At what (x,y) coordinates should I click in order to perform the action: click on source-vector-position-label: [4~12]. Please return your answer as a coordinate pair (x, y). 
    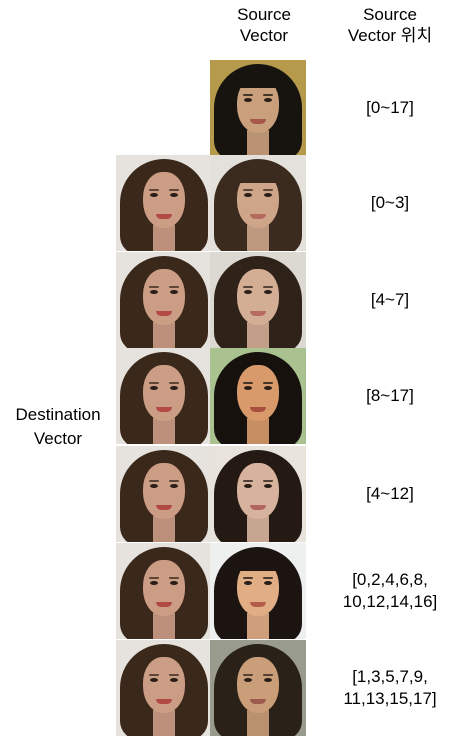
    Looking at the image, I should click on (390, 493).